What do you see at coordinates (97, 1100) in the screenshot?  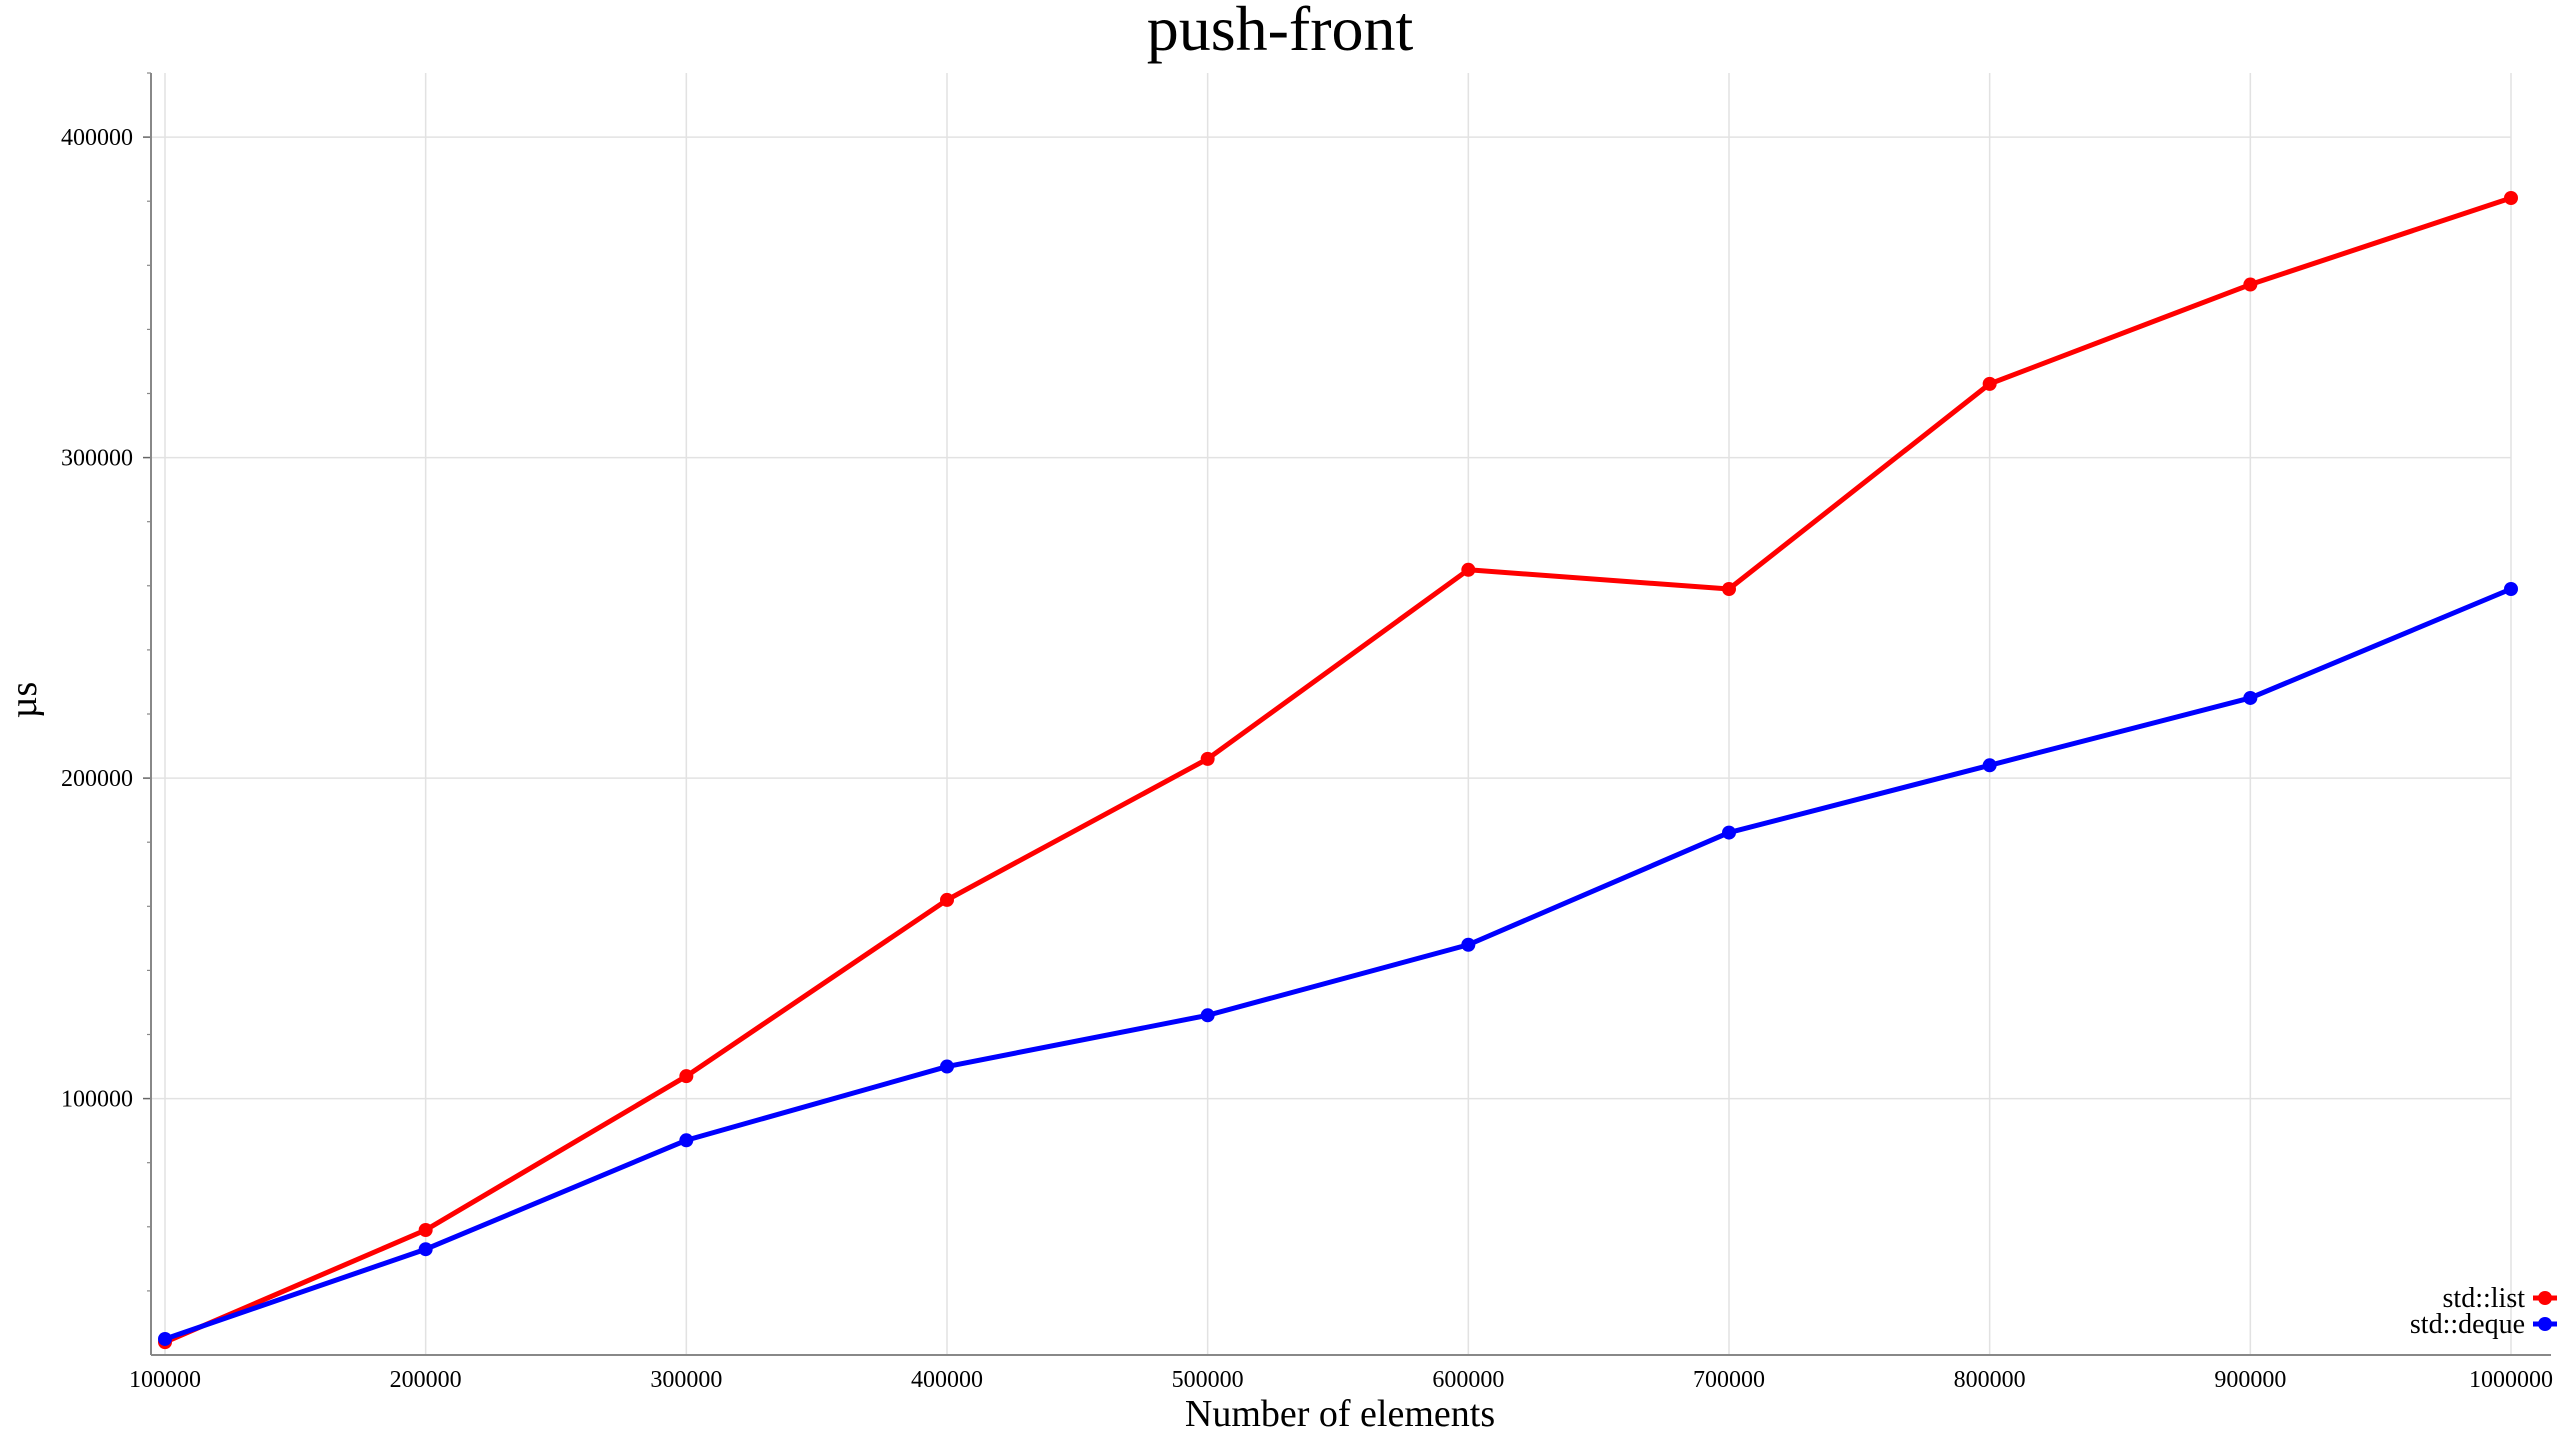 I see `y-tick-label: 100000` at bounding box center [97, 1100].